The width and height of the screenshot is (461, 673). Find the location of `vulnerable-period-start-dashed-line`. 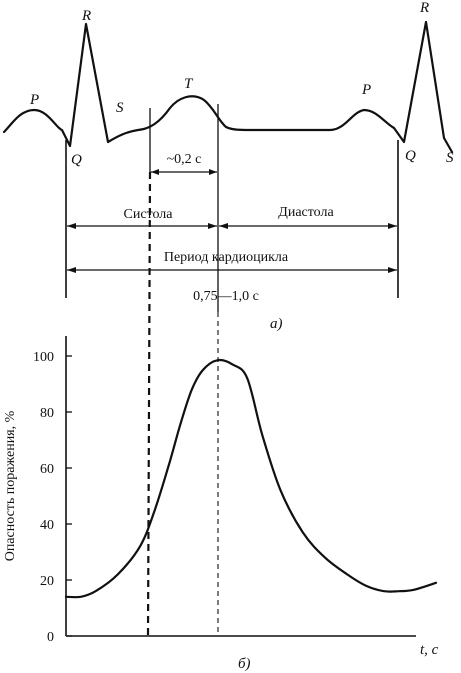

vulnerable-period-start-dashed-line is located at coordinates (149, 404).